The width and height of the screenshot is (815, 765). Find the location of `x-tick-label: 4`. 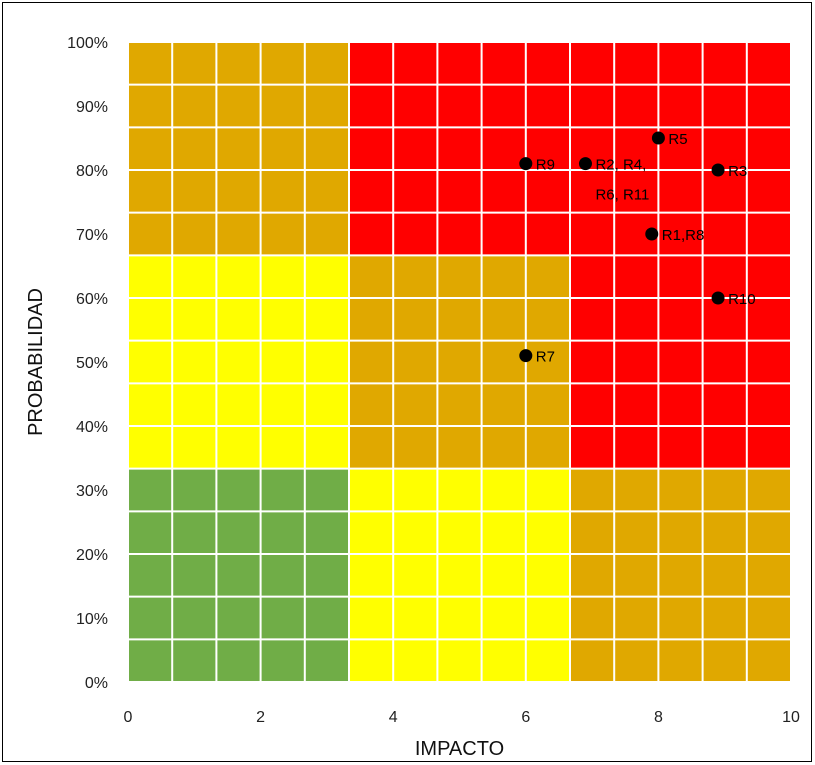

x-tick-label: 4 is located at coordinates (393, 717).